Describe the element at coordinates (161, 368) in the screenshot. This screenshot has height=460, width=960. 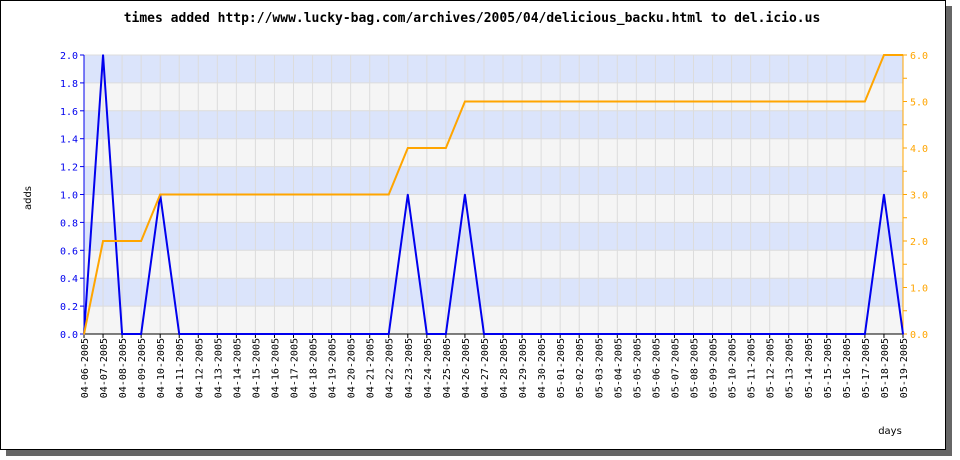
I see `x-tick-label: 04-10-2005` at that location.